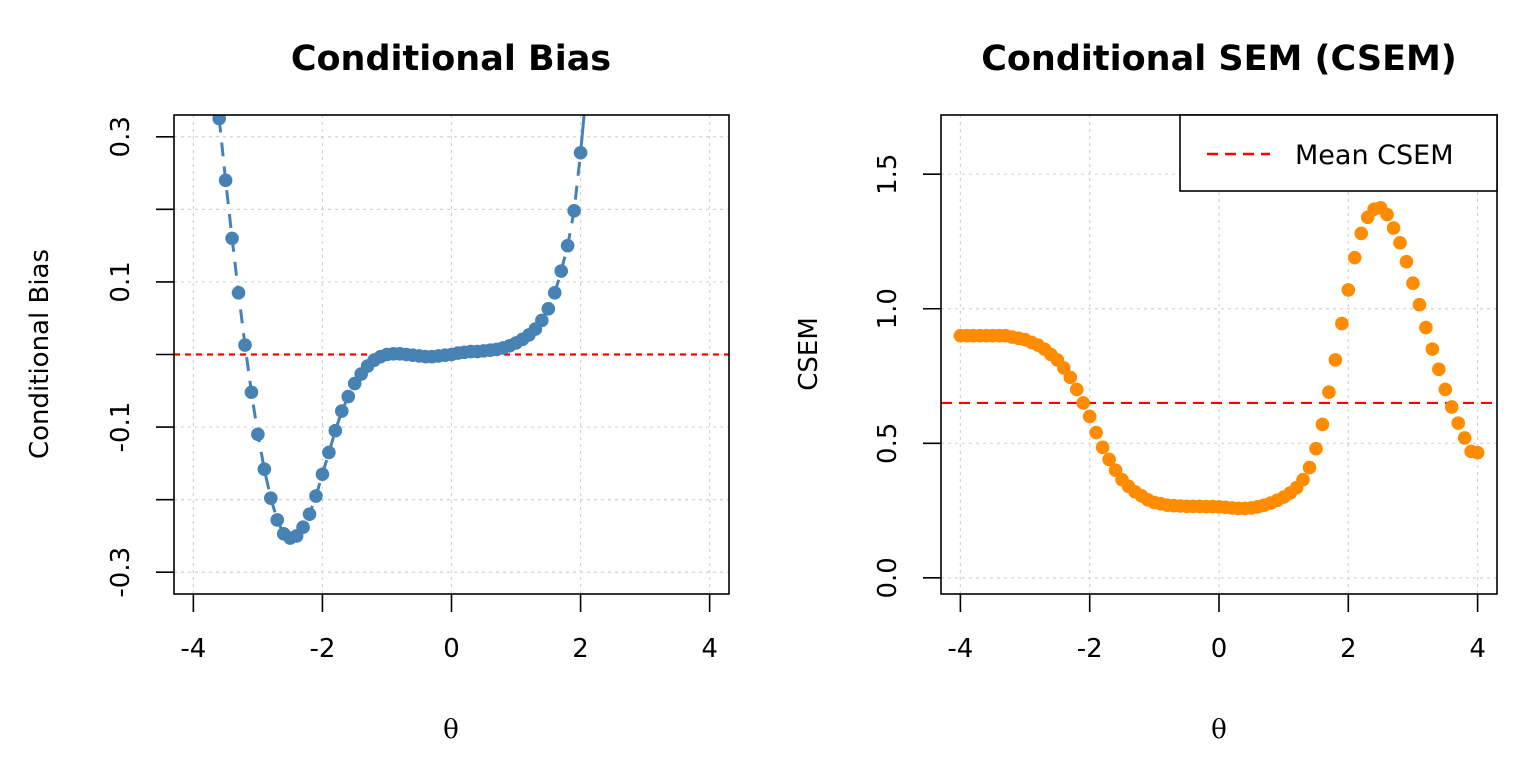 Image resolution: width=1536 pixels, height=768 pixels. What do you see at coordinates (1216, 629) in the screenshot?
I see `csem-x-axis: -4 -2 0 2 4` at bounding box center [1216, 629].